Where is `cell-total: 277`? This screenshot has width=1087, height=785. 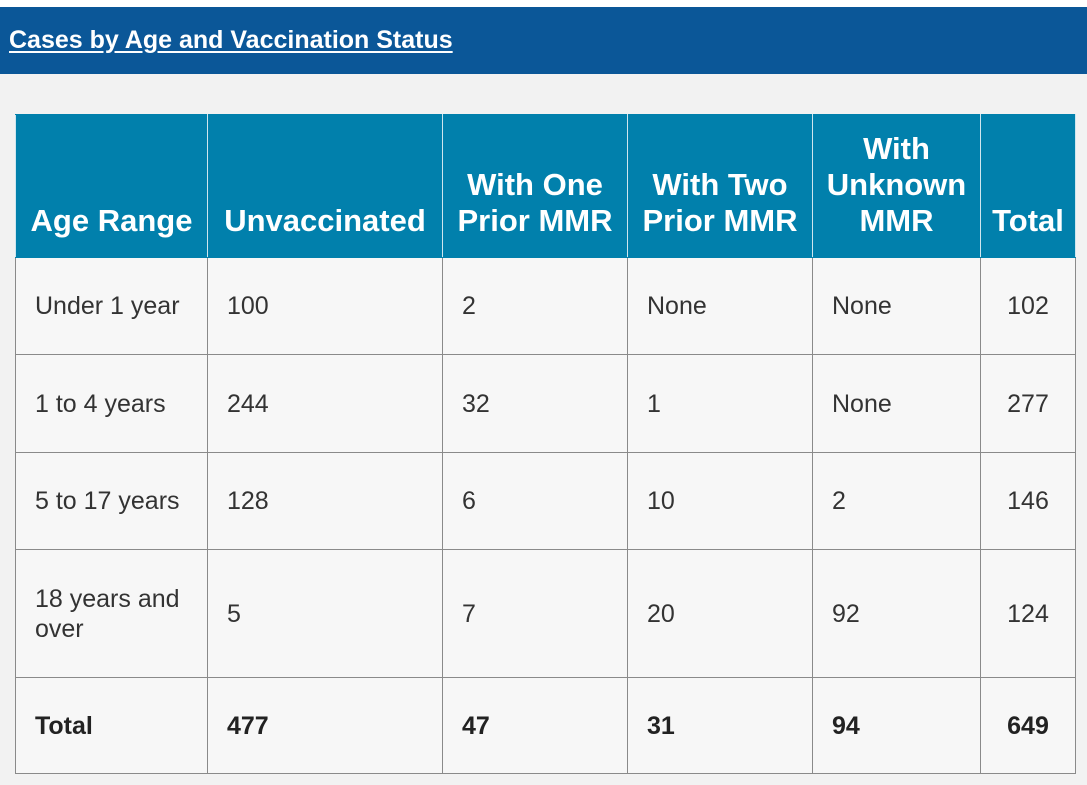
cell-total: 277 is located at coordinates (1028, 403).